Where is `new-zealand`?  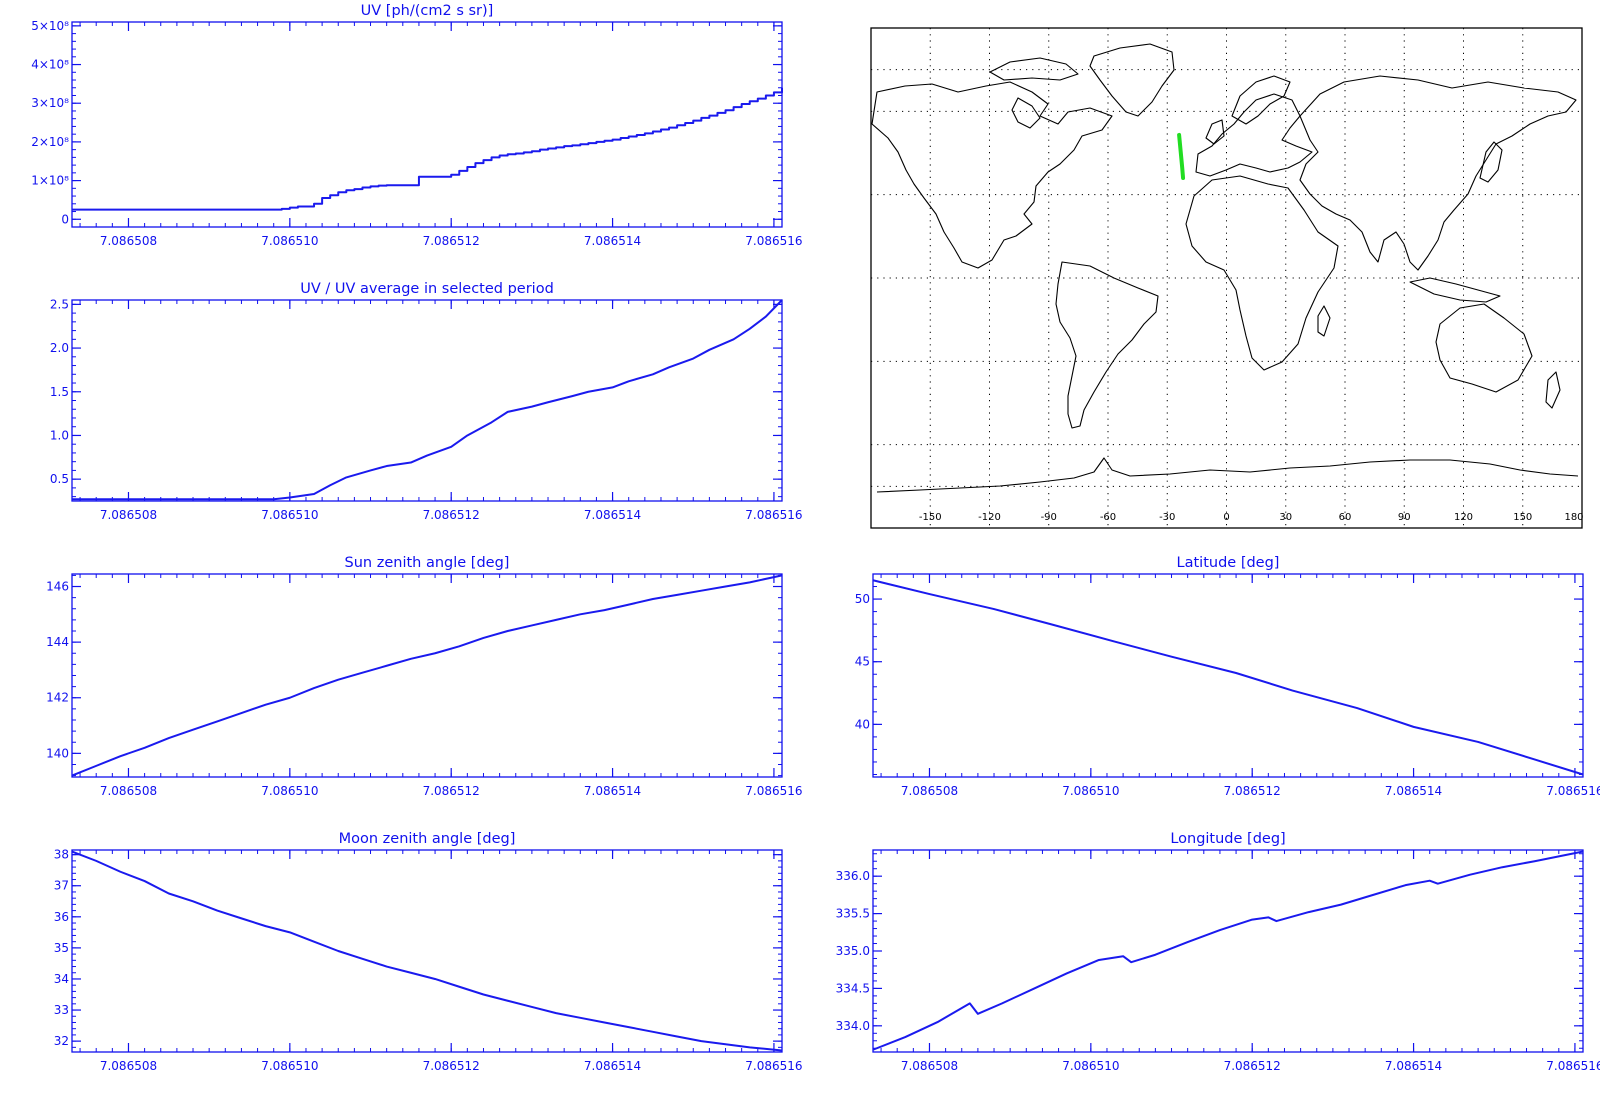 new-zealand is located at coordinates (1553, 390).